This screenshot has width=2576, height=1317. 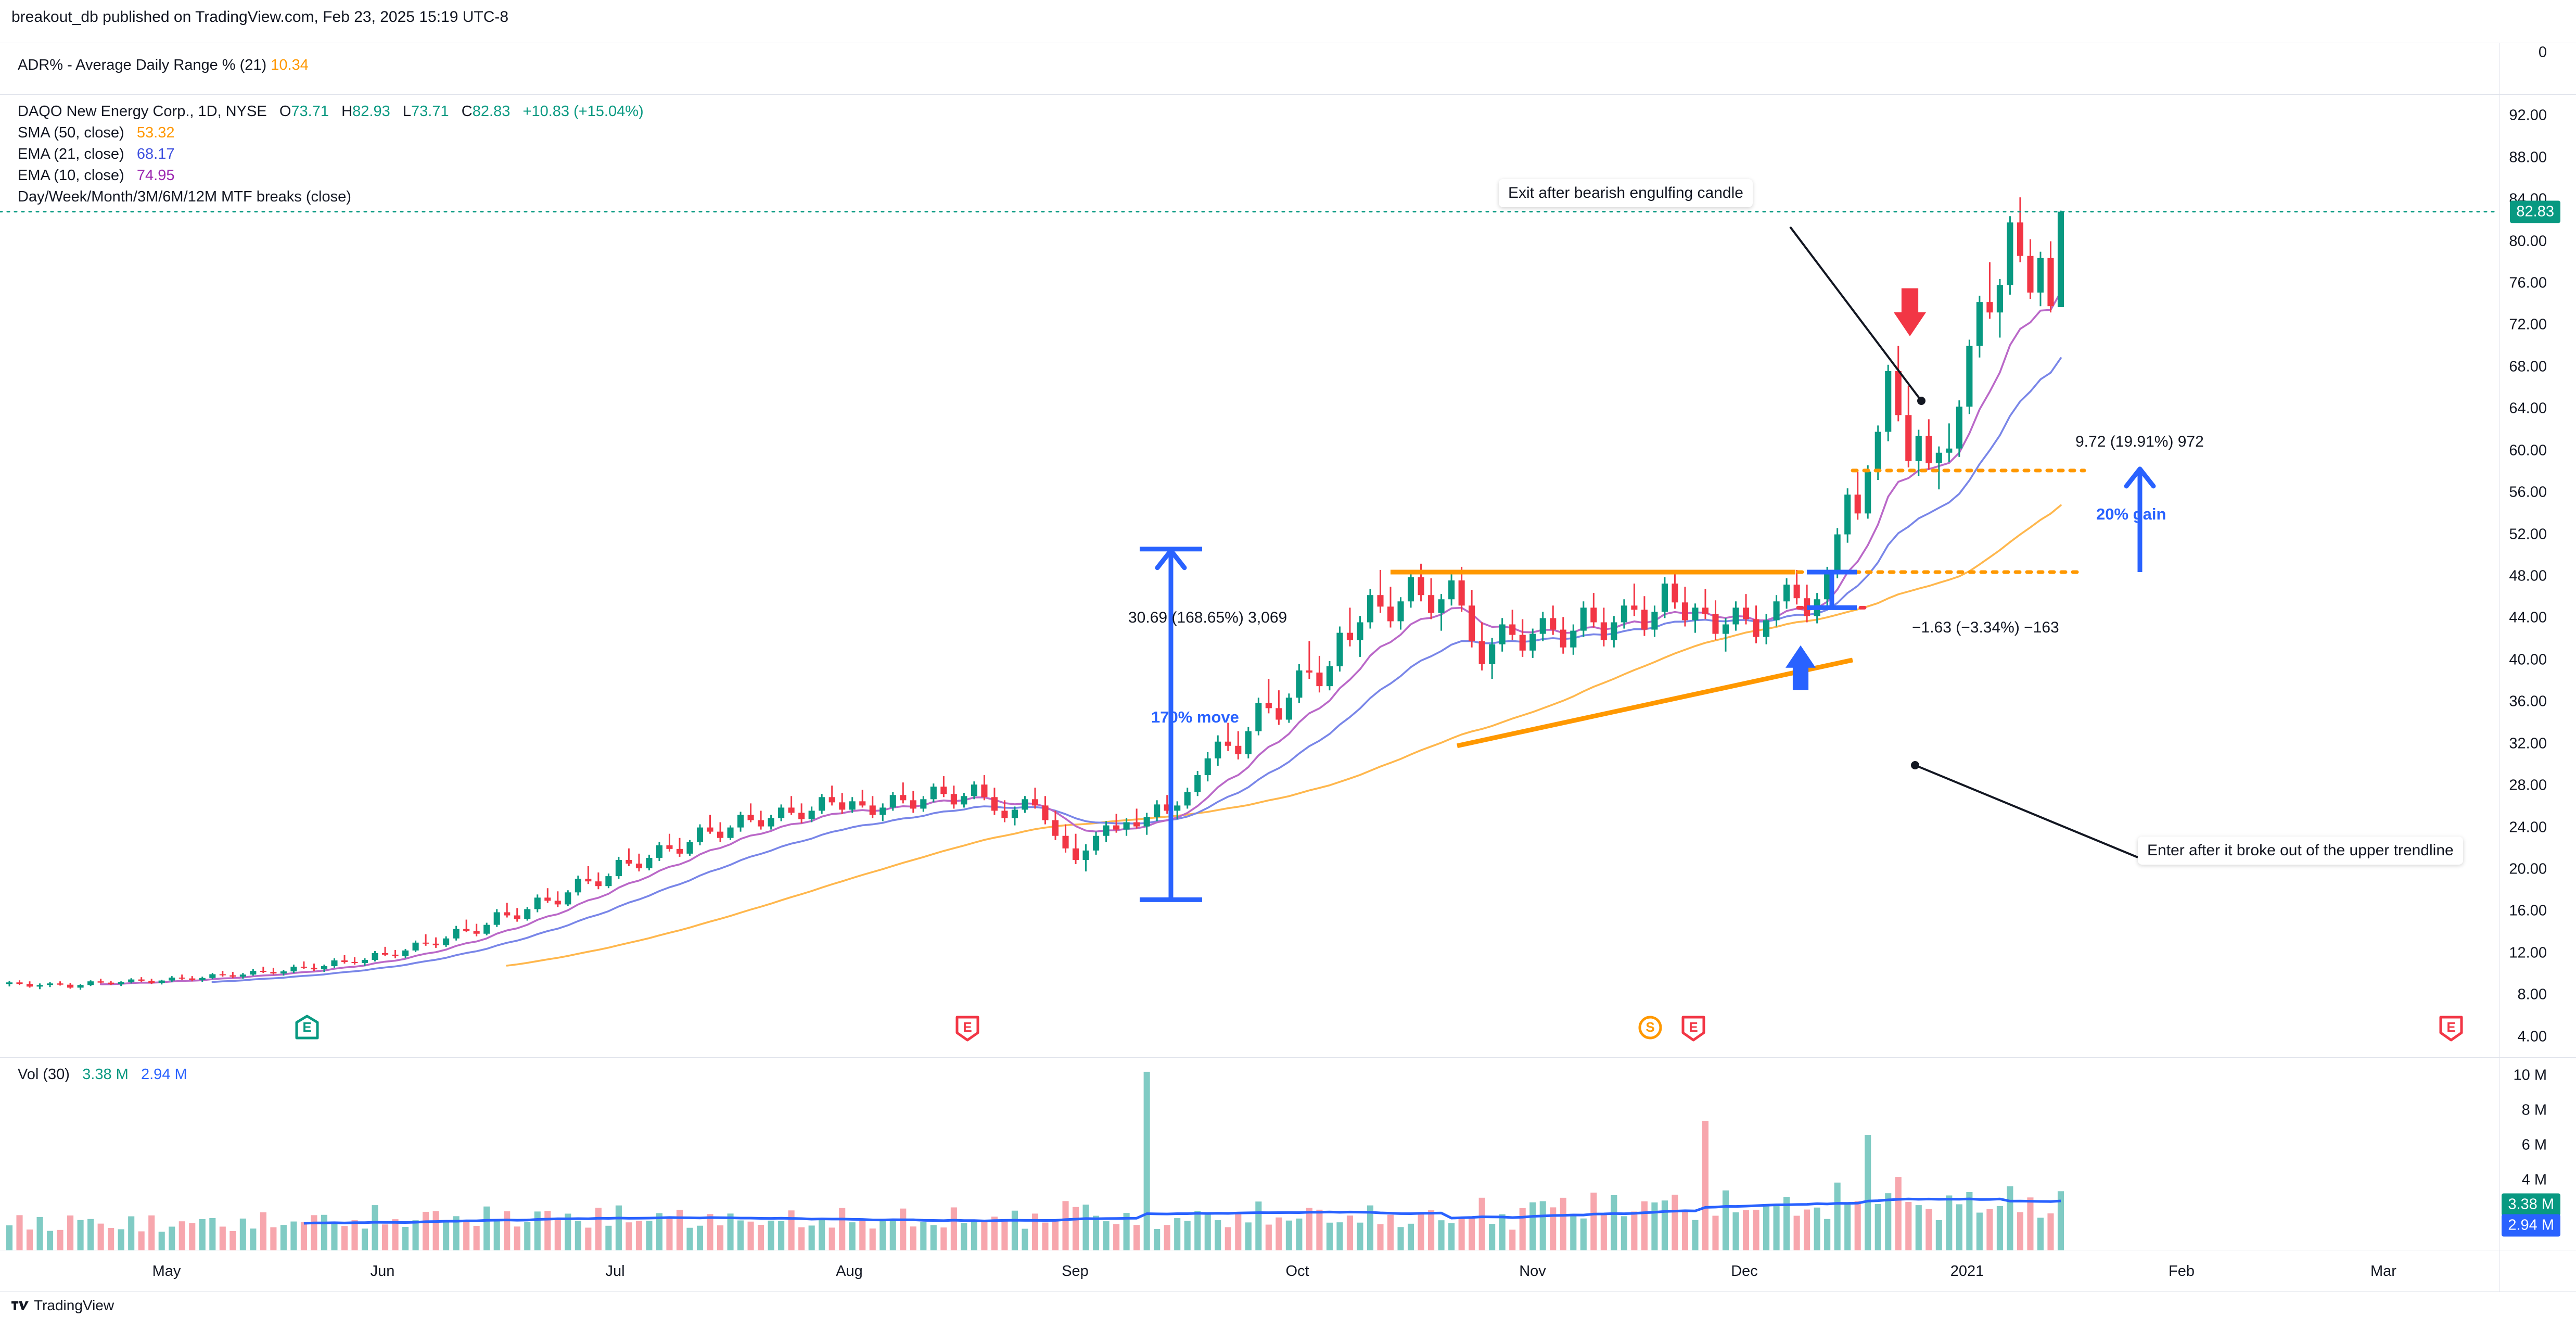 What do you see at coordinates (2499, 68) in the screenshot?
I see `adr-axis-divider` at bounding box center [2499, 68].